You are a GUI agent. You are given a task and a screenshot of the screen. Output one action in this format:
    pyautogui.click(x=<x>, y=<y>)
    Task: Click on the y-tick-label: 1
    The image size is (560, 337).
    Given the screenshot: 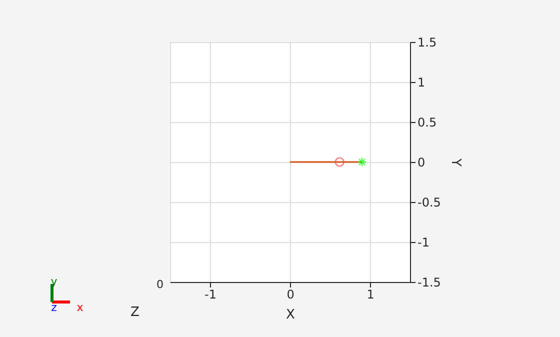 What is the action you would take?
    pyautogui.click(x=422, y=83)
    